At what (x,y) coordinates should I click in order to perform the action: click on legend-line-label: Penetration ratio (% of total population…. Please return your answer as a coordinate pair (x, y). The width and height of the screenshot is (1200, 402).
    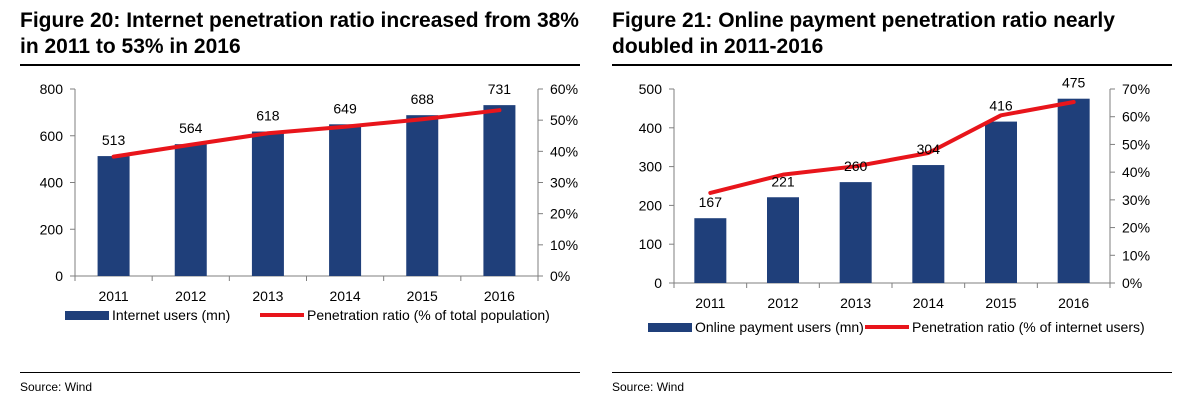
    Looking at the image, I should click on (428, 315).